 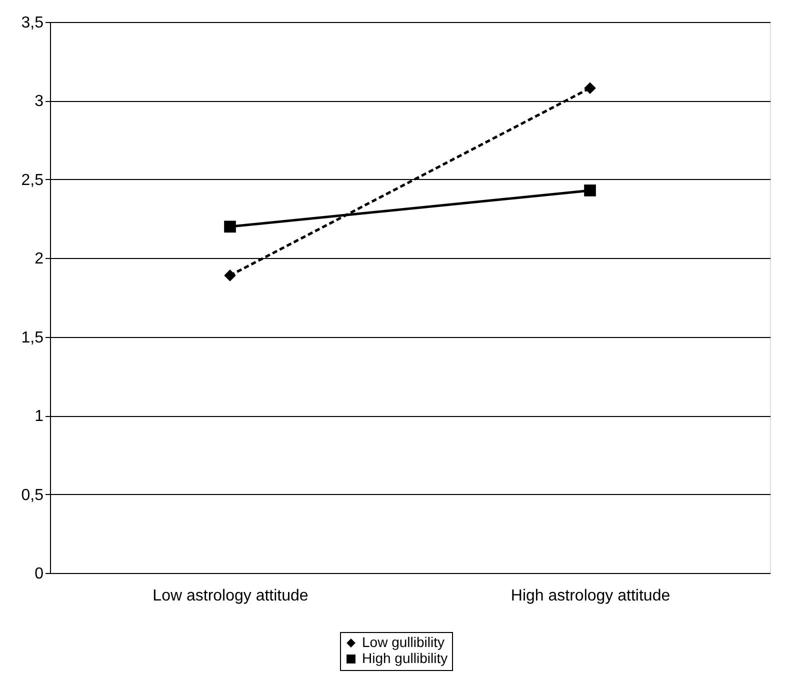 I want to click on y-tick-label: 0, so click(x=39, y=574).